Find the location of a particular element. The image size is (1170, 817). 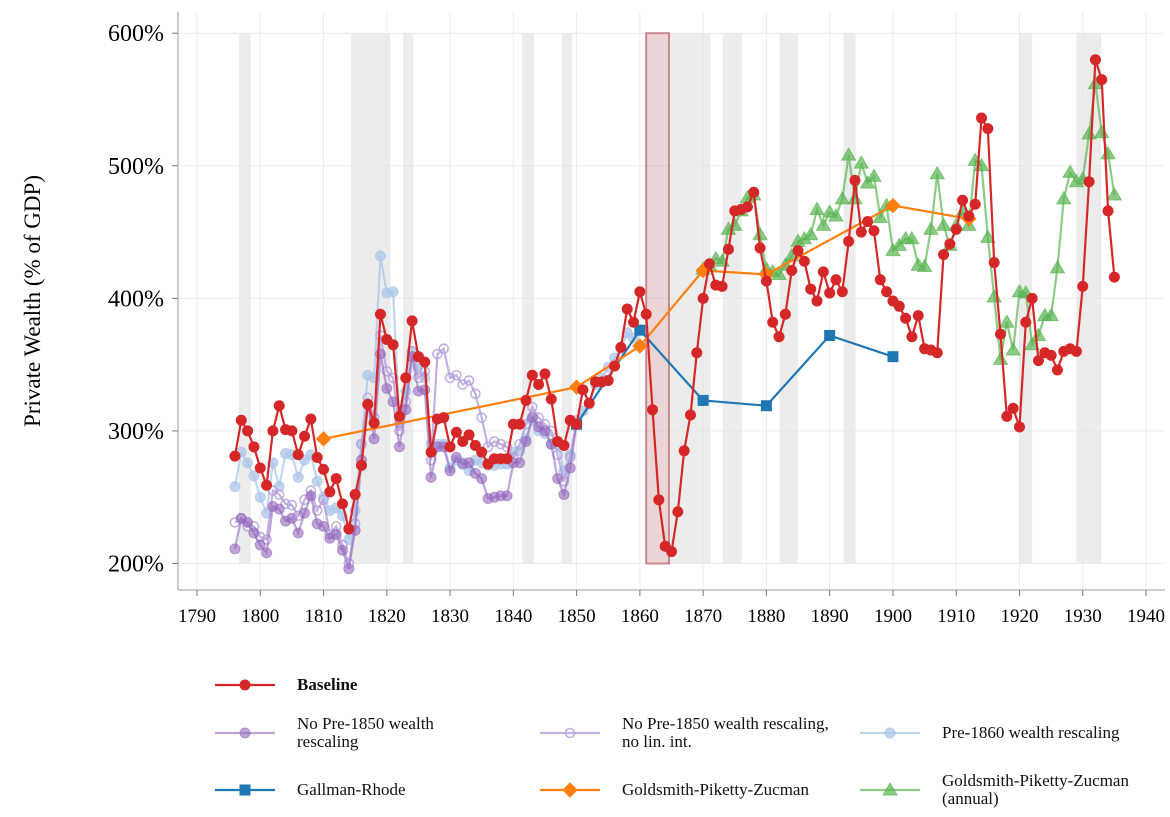

x-tick-label: 1830 is located at coordinates (450, 616).